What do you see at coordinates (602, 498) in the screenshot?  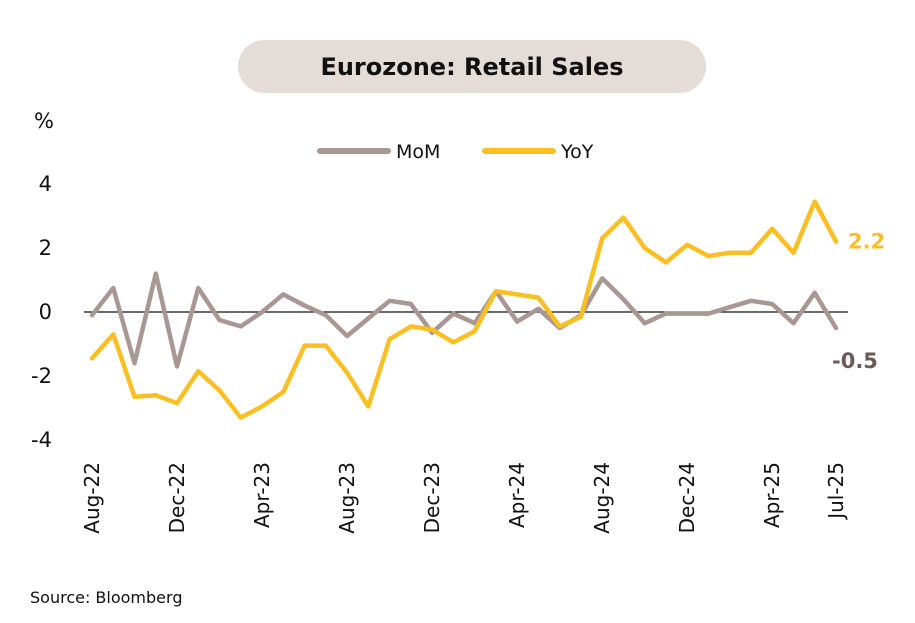 I see `x-tick-label: Aug-24` at bounding box center [602, 498].